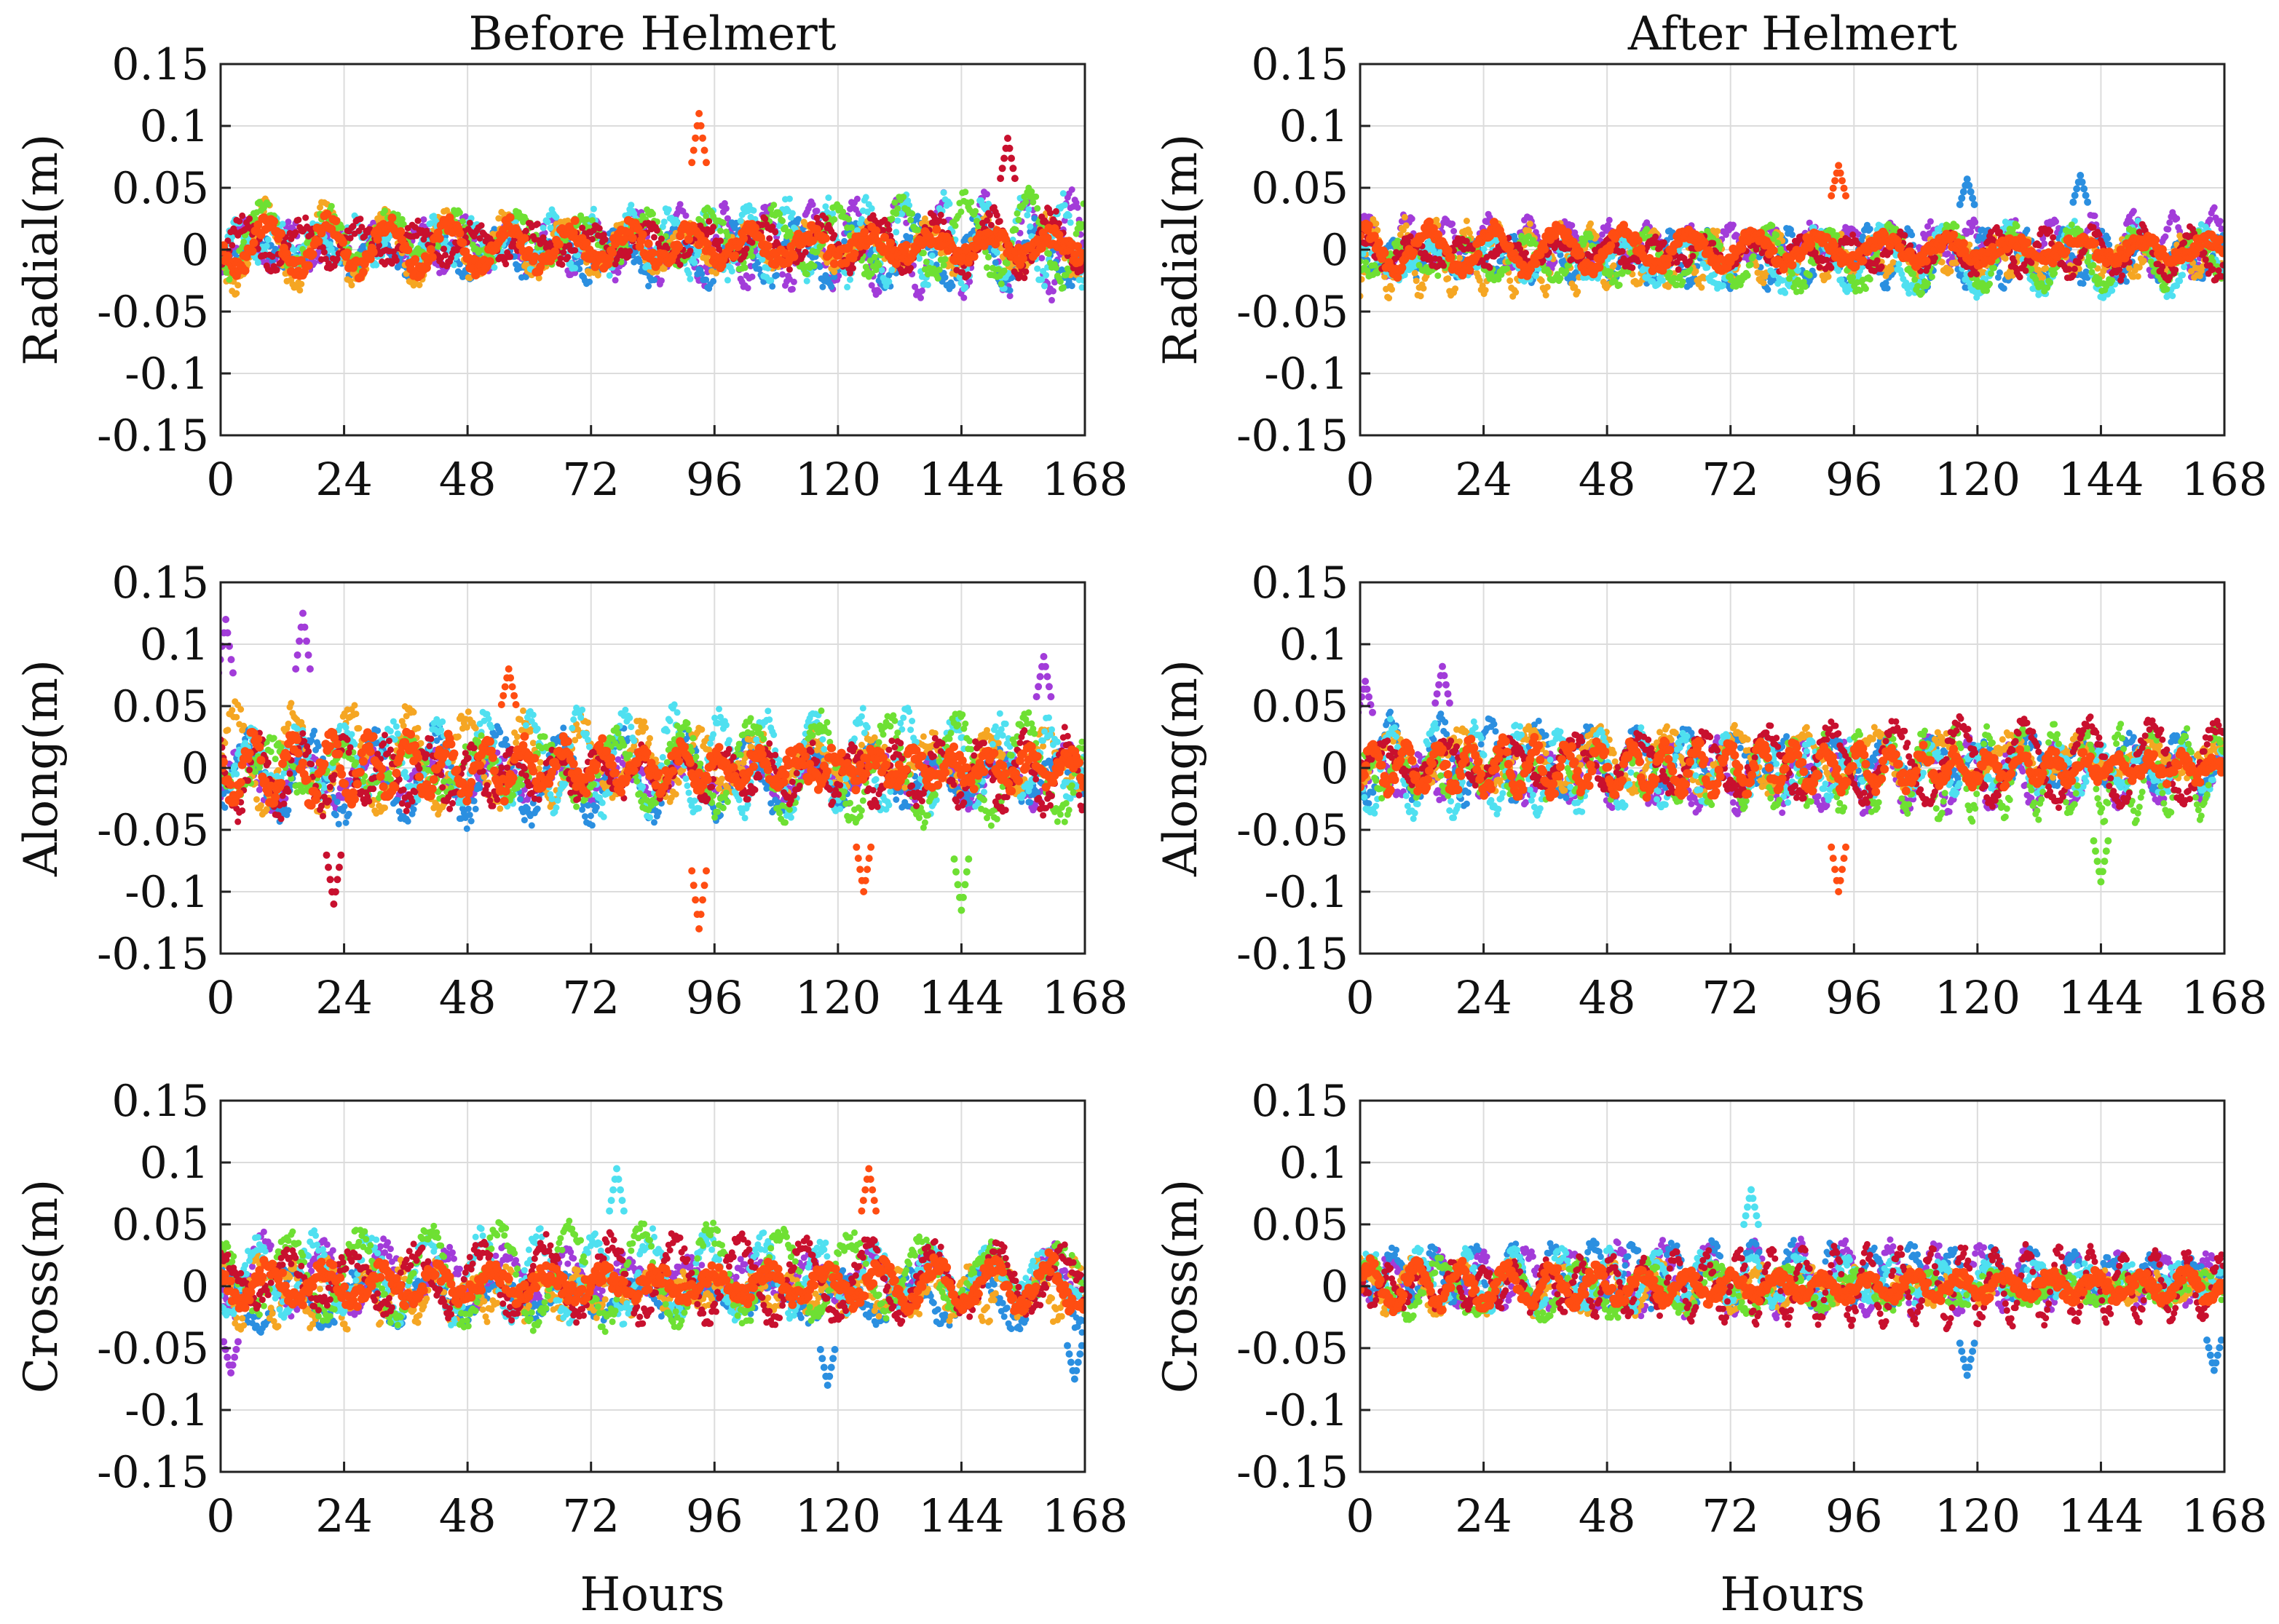 The width and height of the screenshot is (2279, 1624). I want to click on x-tick-label: 96, so click(714, 479).